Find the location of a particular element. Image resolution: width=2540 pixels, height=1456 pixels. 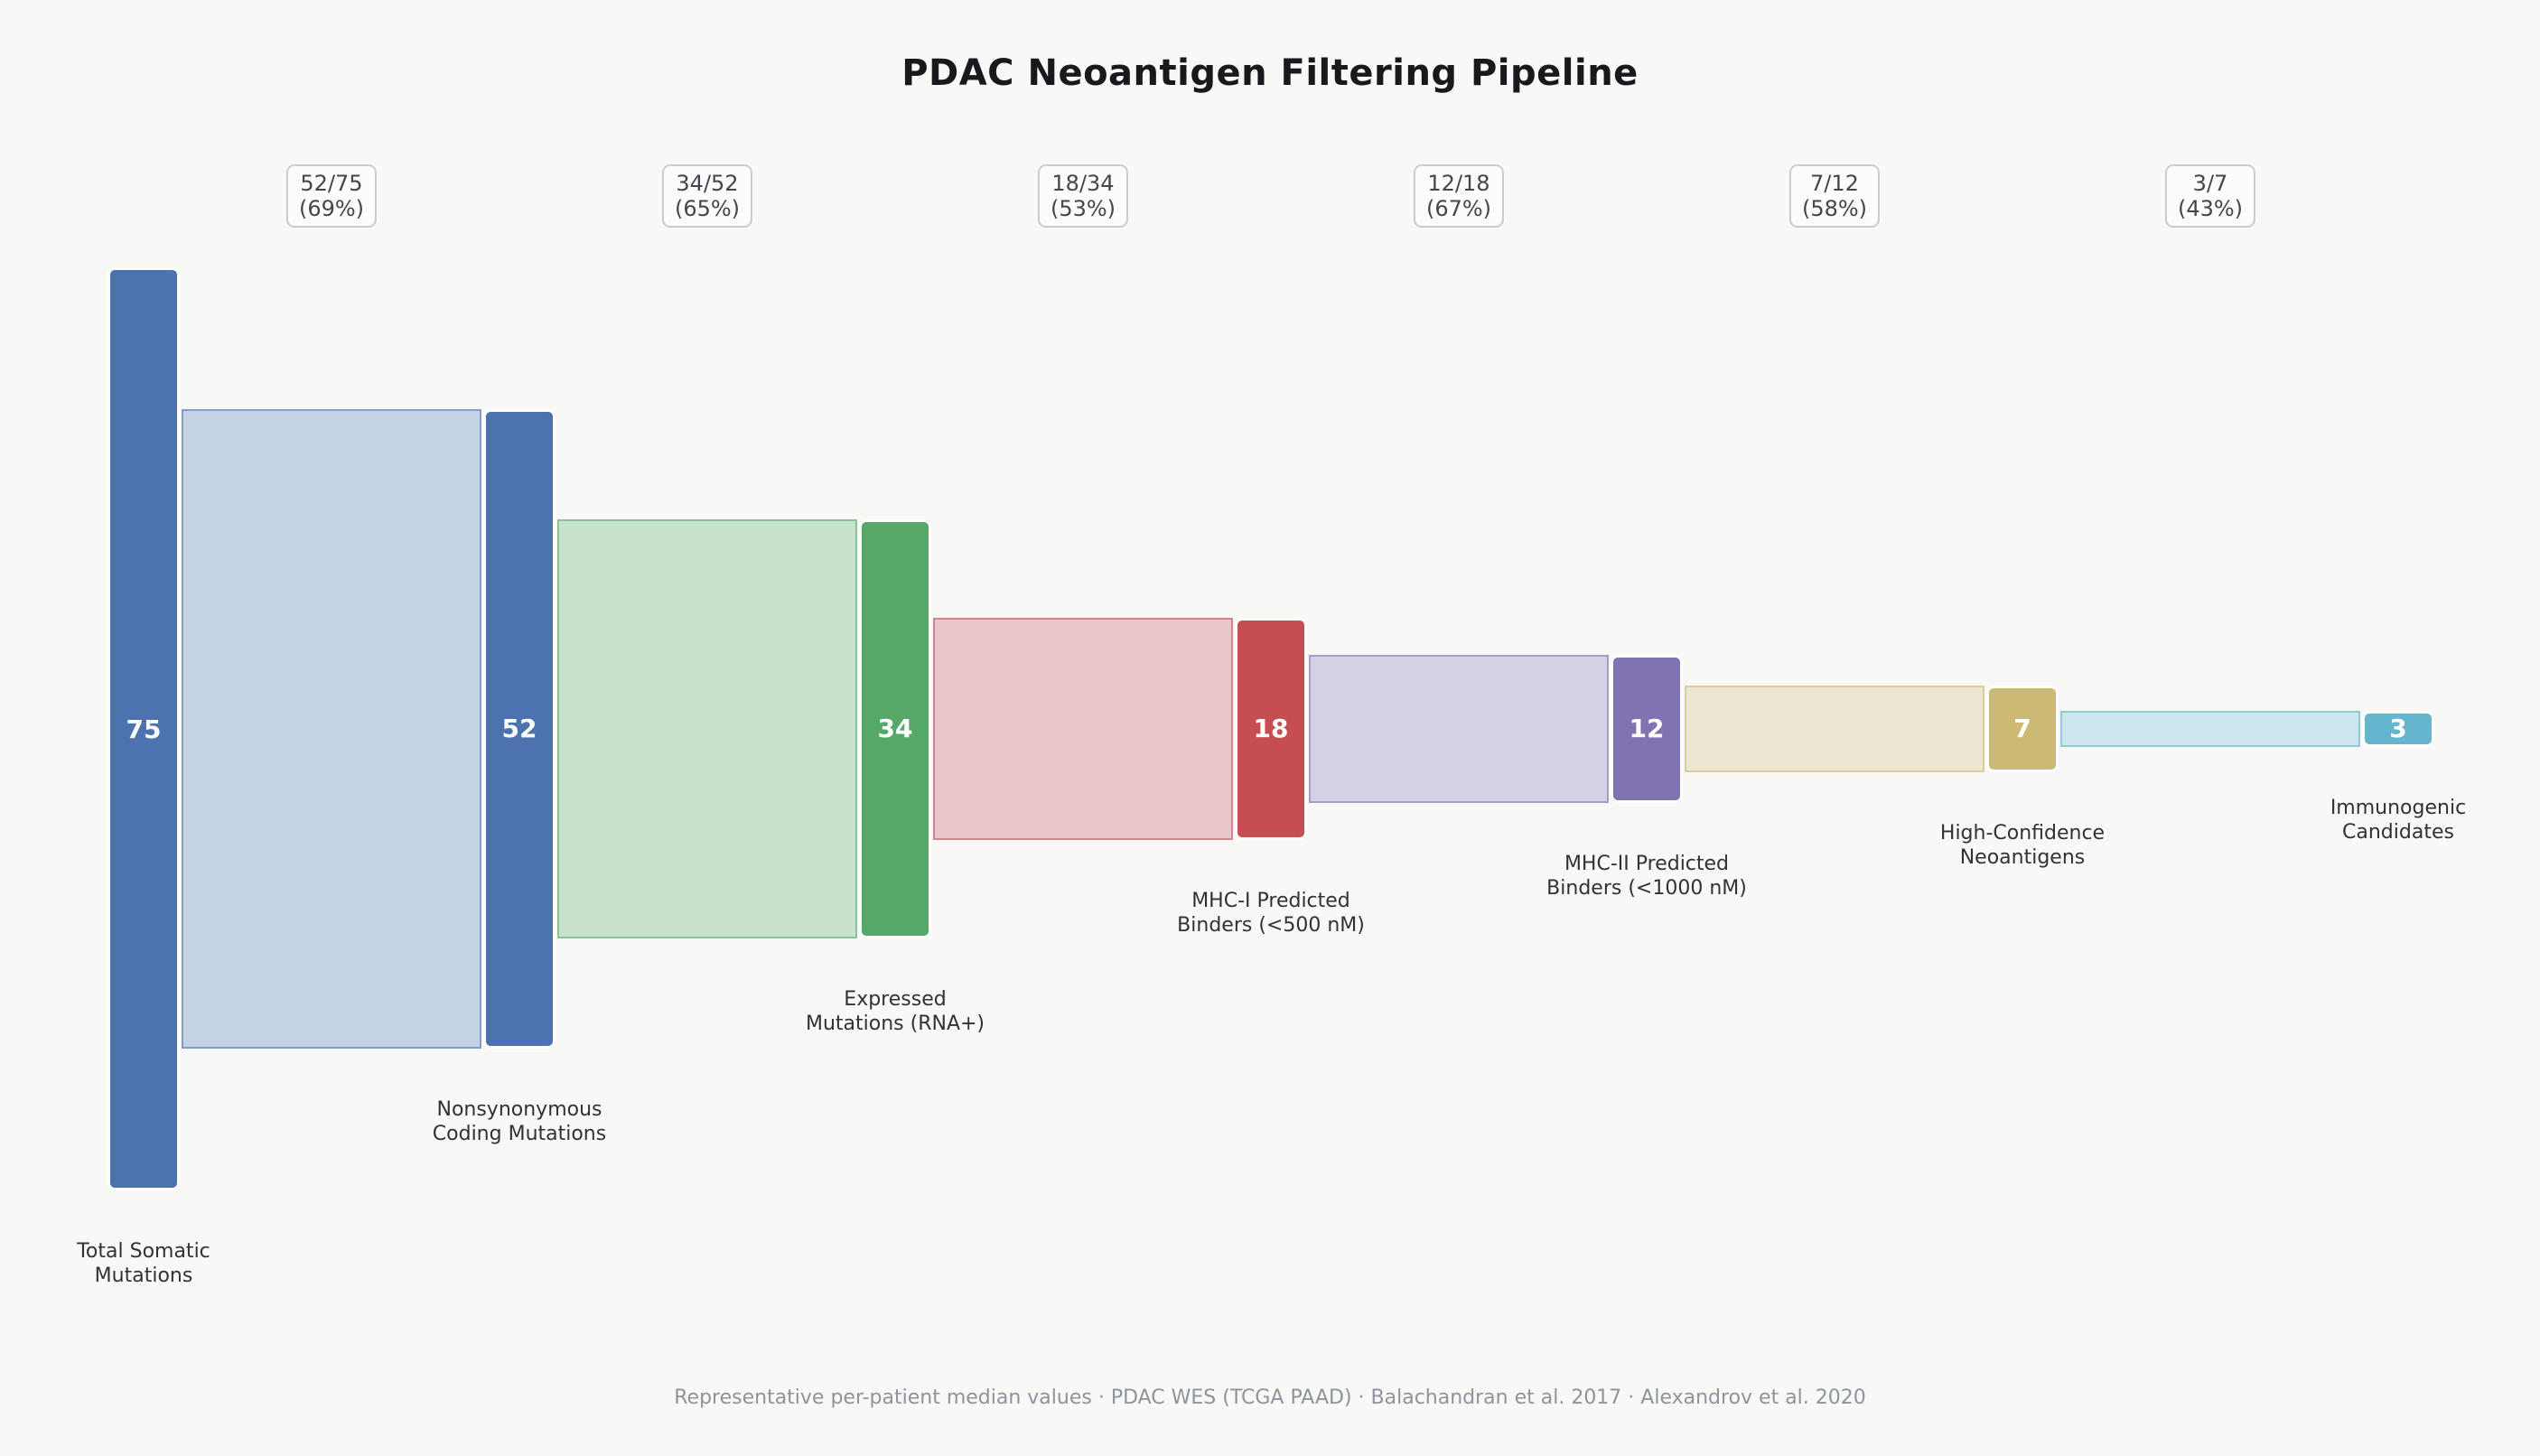

retention-badge-12-18: 12/18 (67%) is located at coordinates (1459, 196).